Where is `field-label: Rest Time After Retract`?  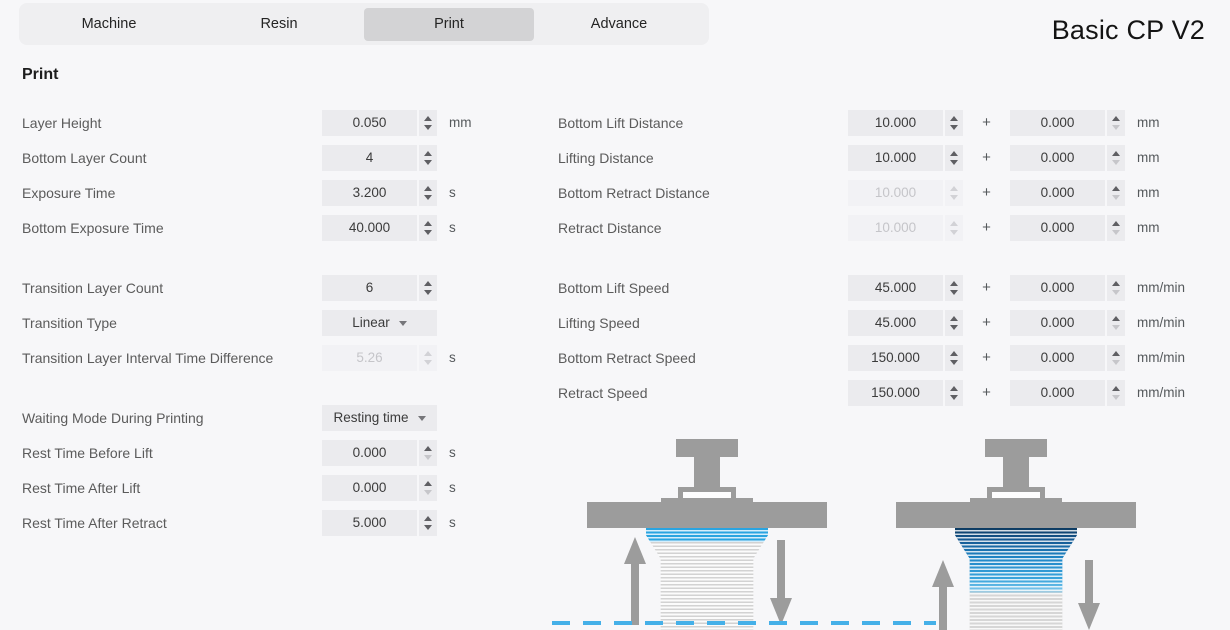
field-label: Rest Time After Retract is located at coordinates (94, 522).